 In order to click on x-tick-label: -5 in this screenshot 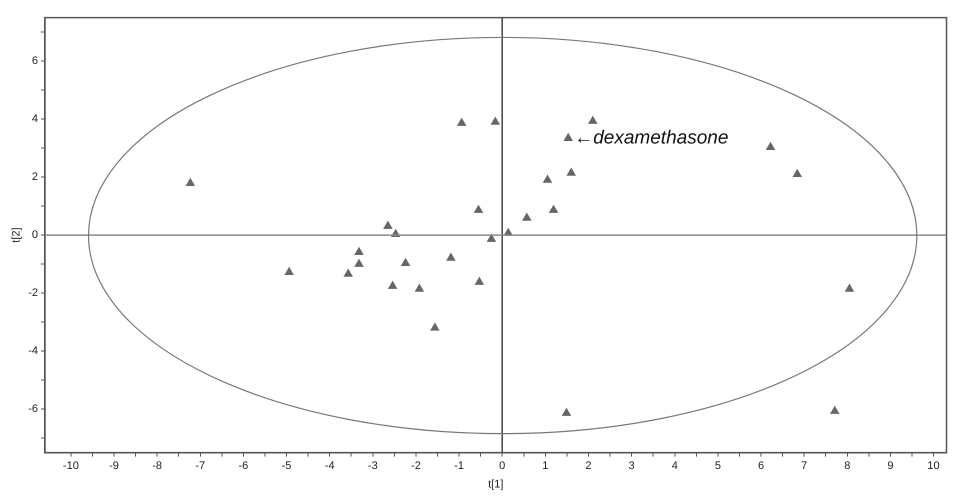, I will do `click(287, 466)`.